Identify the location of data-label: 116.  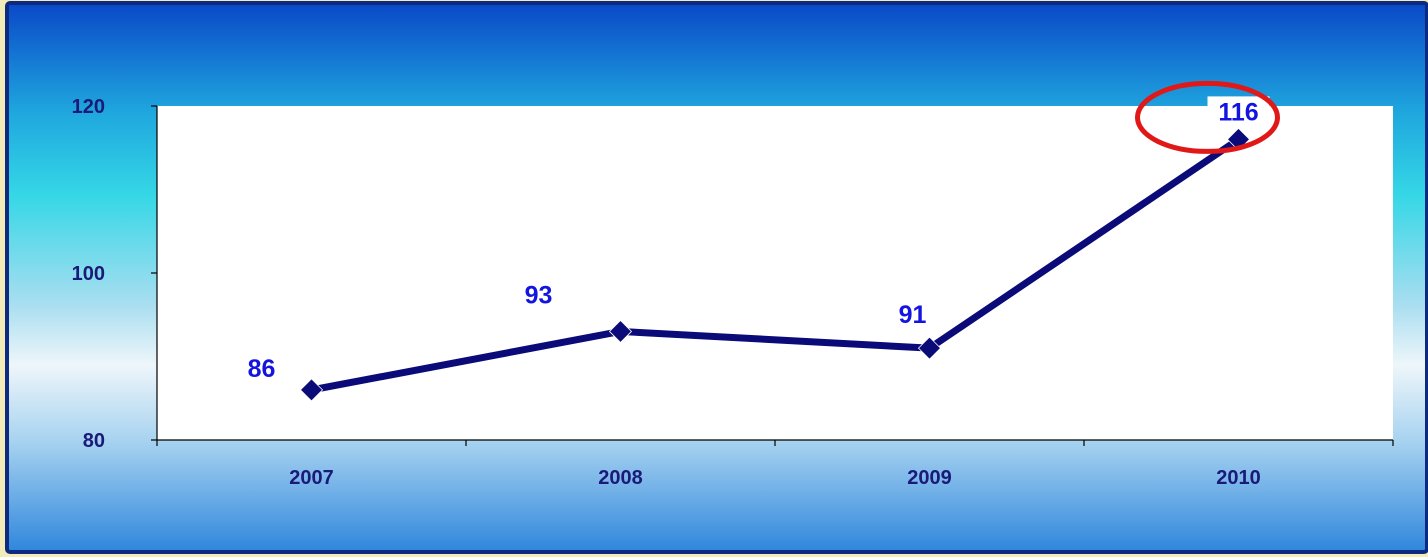
(1238, 112).